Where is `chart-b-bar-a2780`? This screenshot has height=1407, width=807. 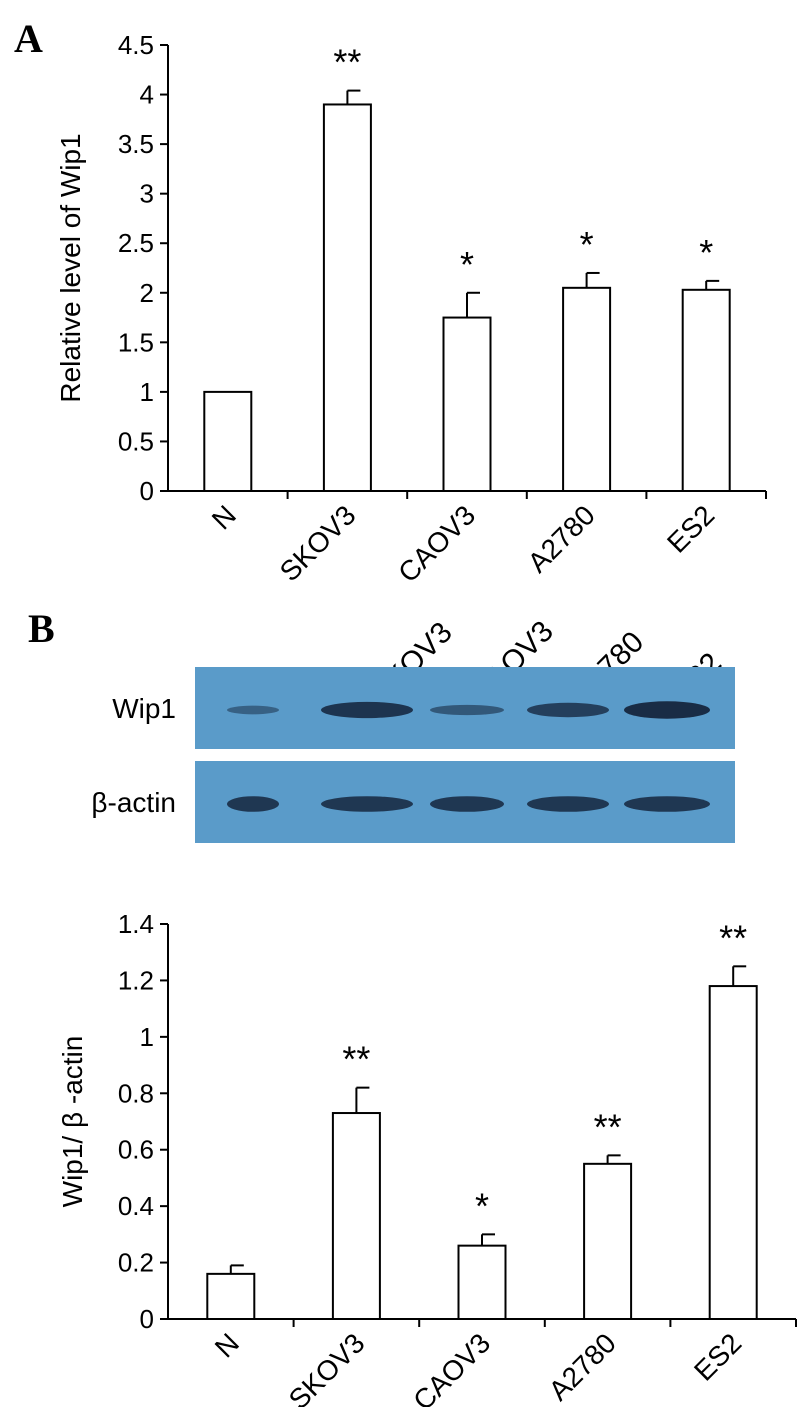 chart-b-bar-a2780 is located at coordinates (608, 1241).